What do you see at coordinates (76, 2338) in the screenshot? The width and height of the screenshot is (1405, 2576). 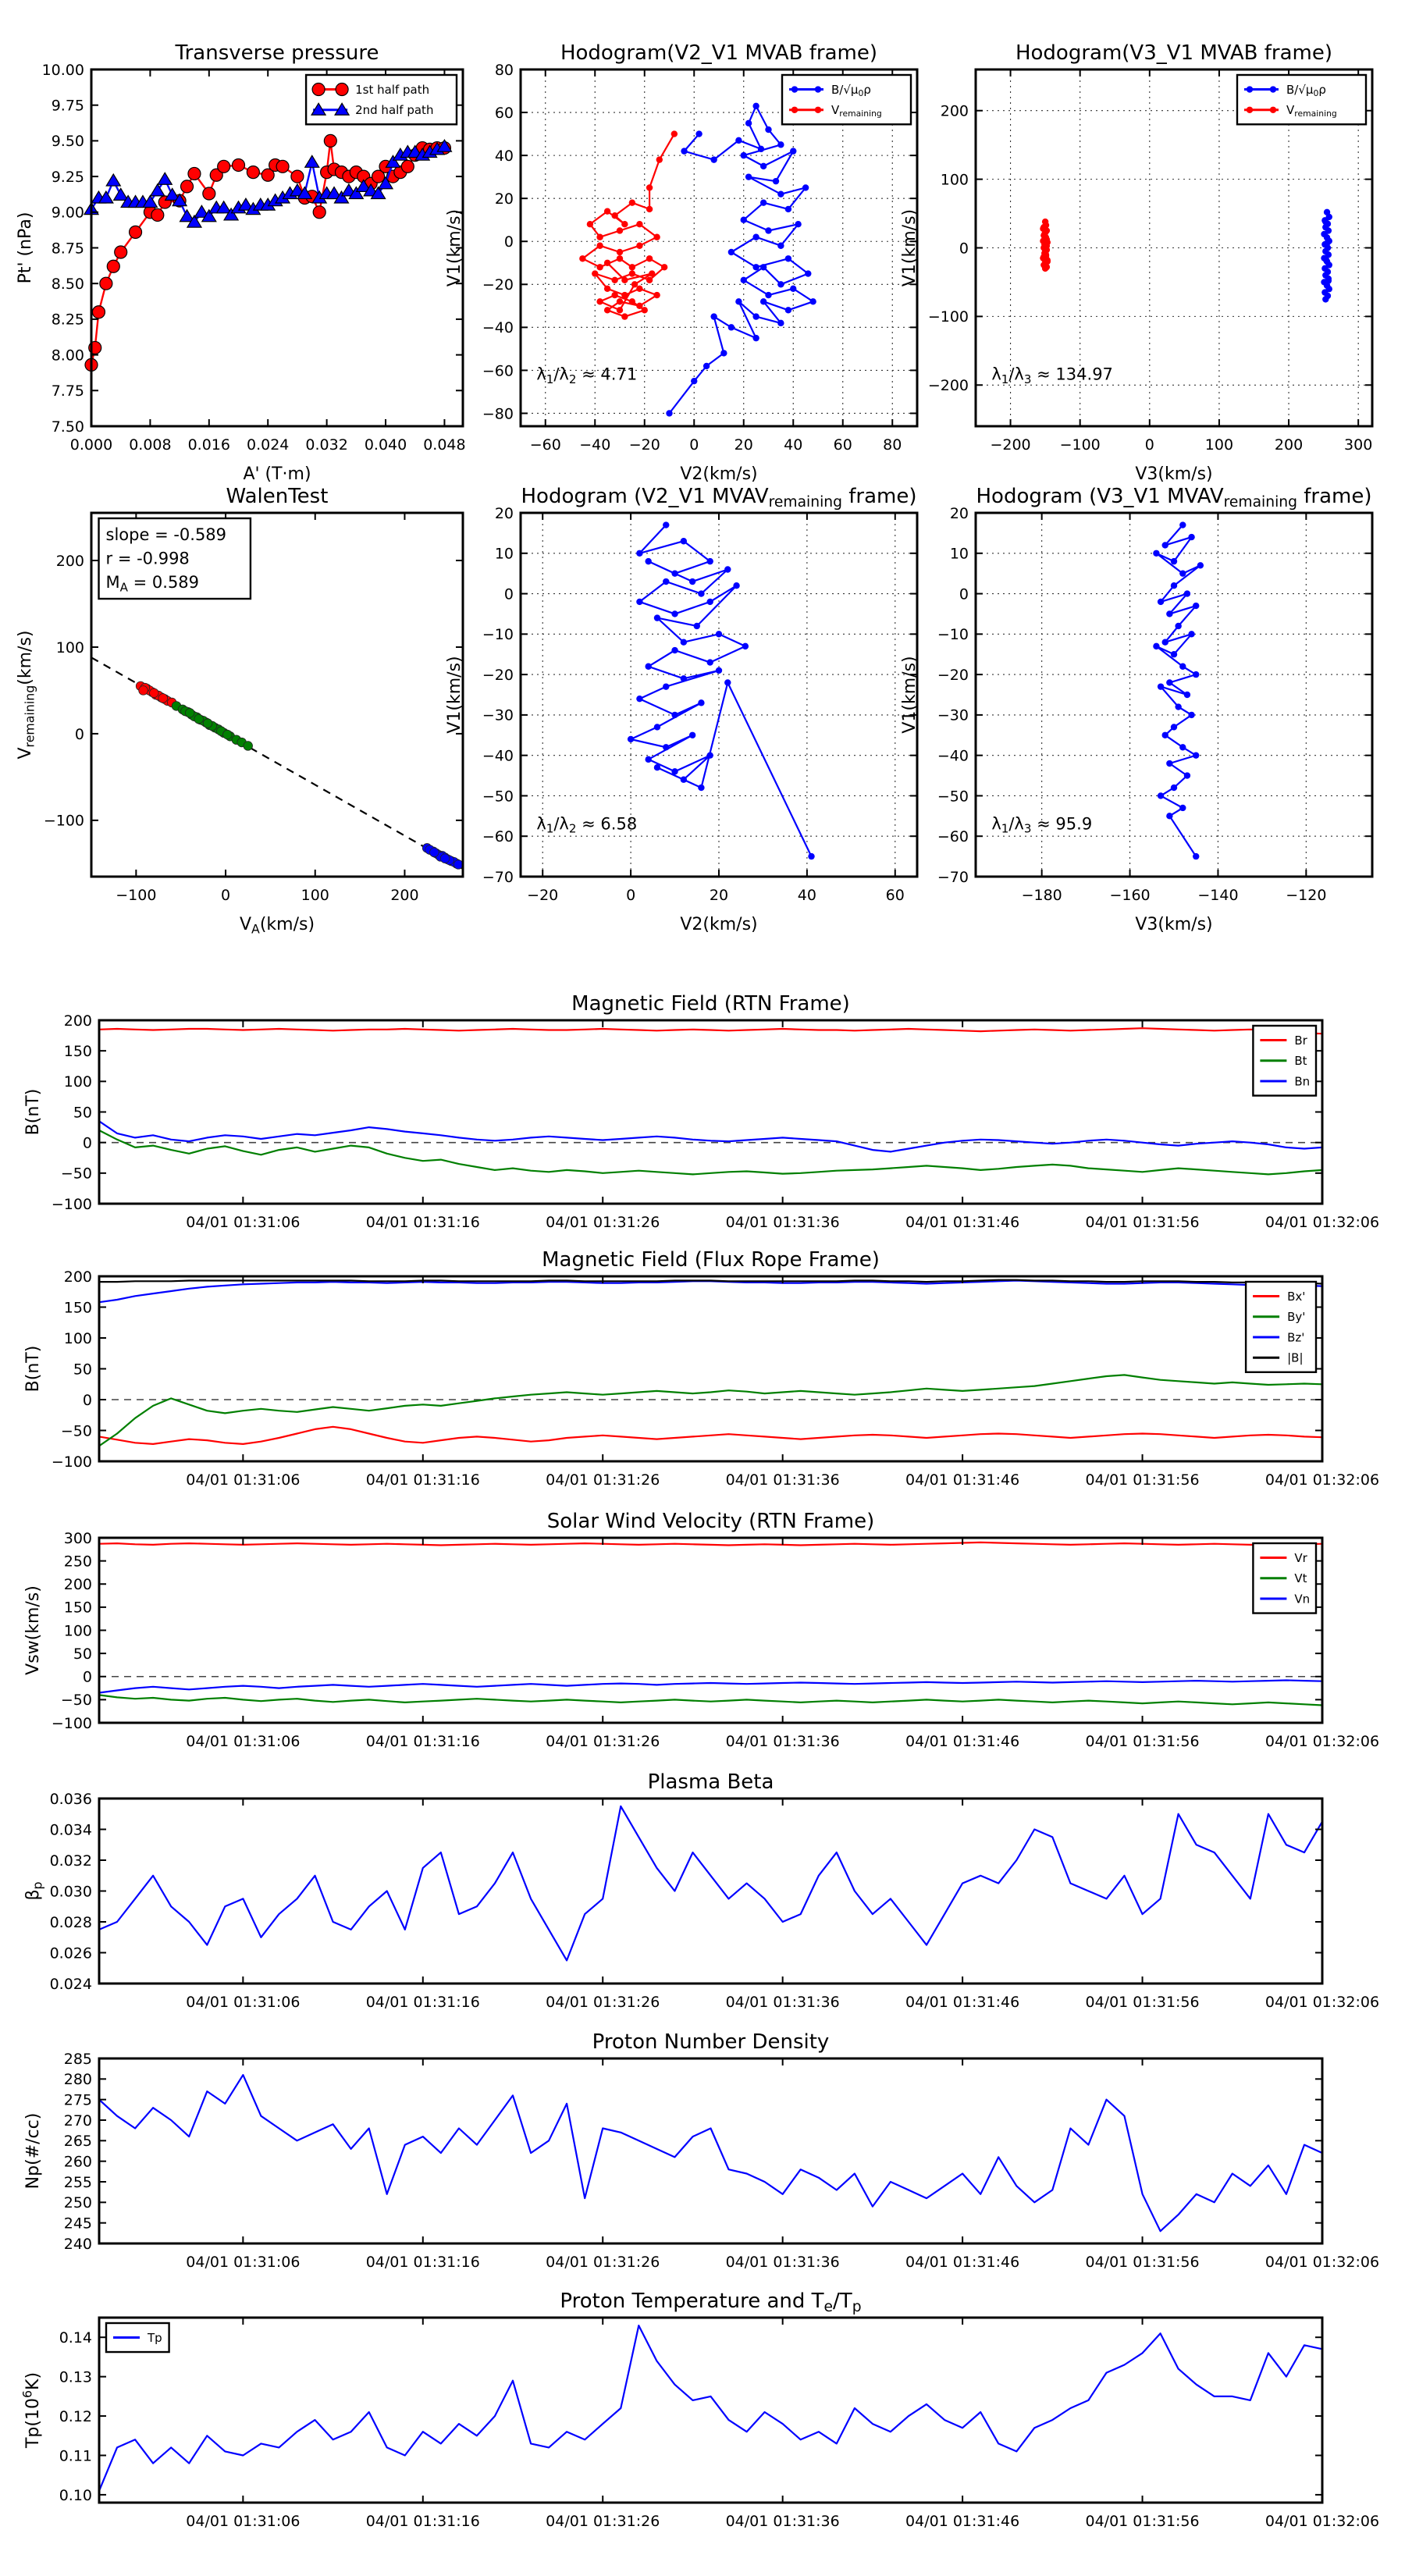 I see `y-tick-label: 0.14` at bounding box center [76, 2338].